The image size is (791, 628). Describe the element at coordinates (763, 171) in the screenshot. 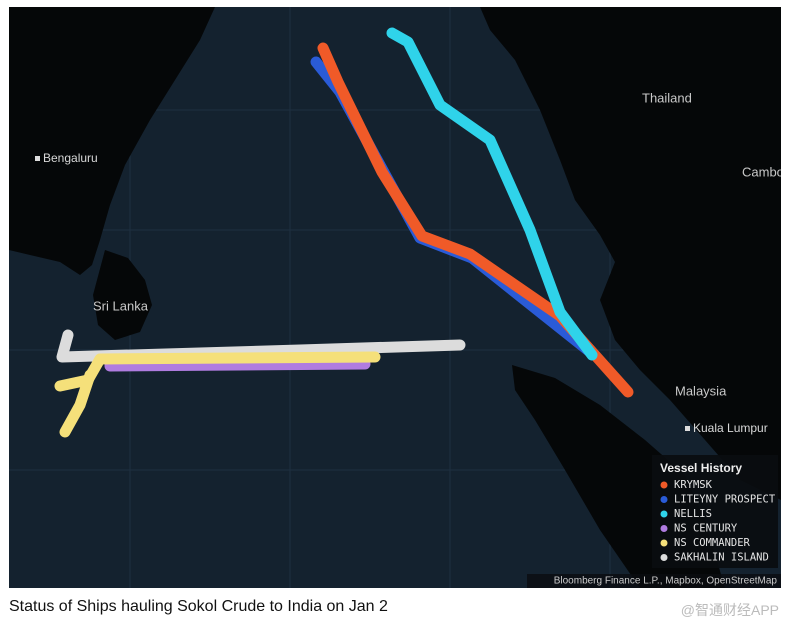

I see `country-label: Cambo` at that location.